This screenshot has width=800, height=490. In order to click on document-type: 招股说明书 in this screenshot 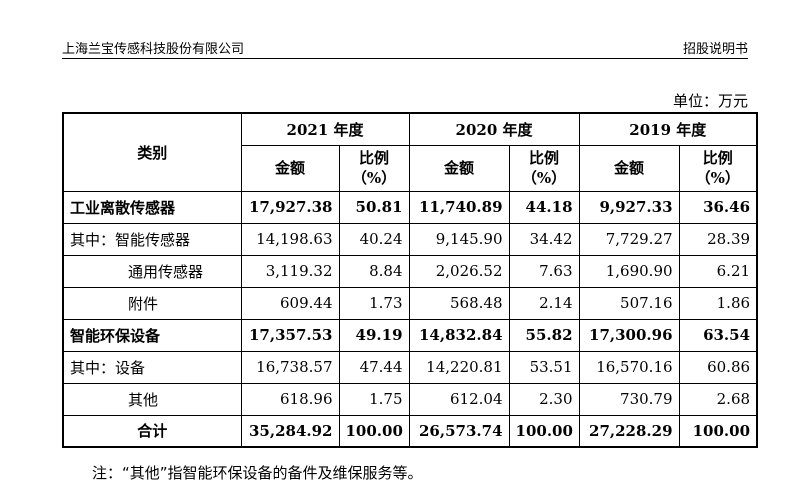, I will do `click(715, 49)`.